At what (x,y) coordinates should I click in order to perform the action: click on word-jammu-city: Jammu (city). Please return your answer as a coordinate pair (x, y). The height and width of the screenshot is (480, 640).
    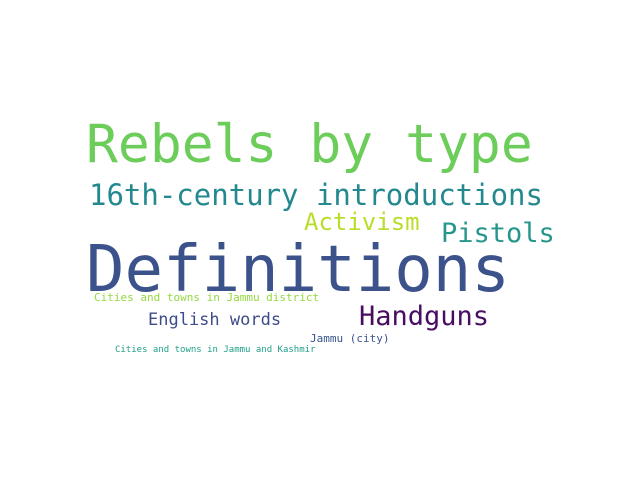
    Looking at the image, I should click on (350, 338).